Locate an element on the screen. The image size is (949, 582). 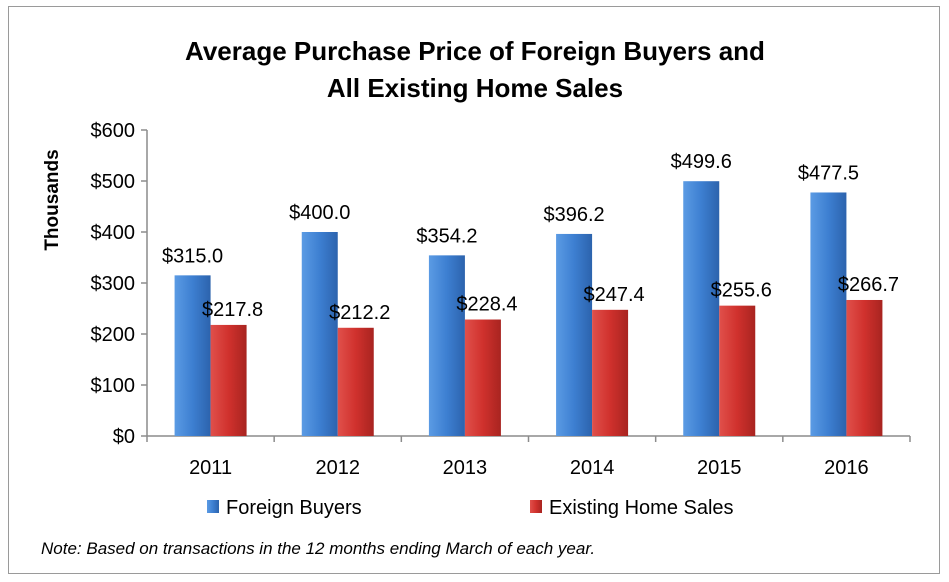
y-axis-label: Thousands is located at coordinates (52, 199).